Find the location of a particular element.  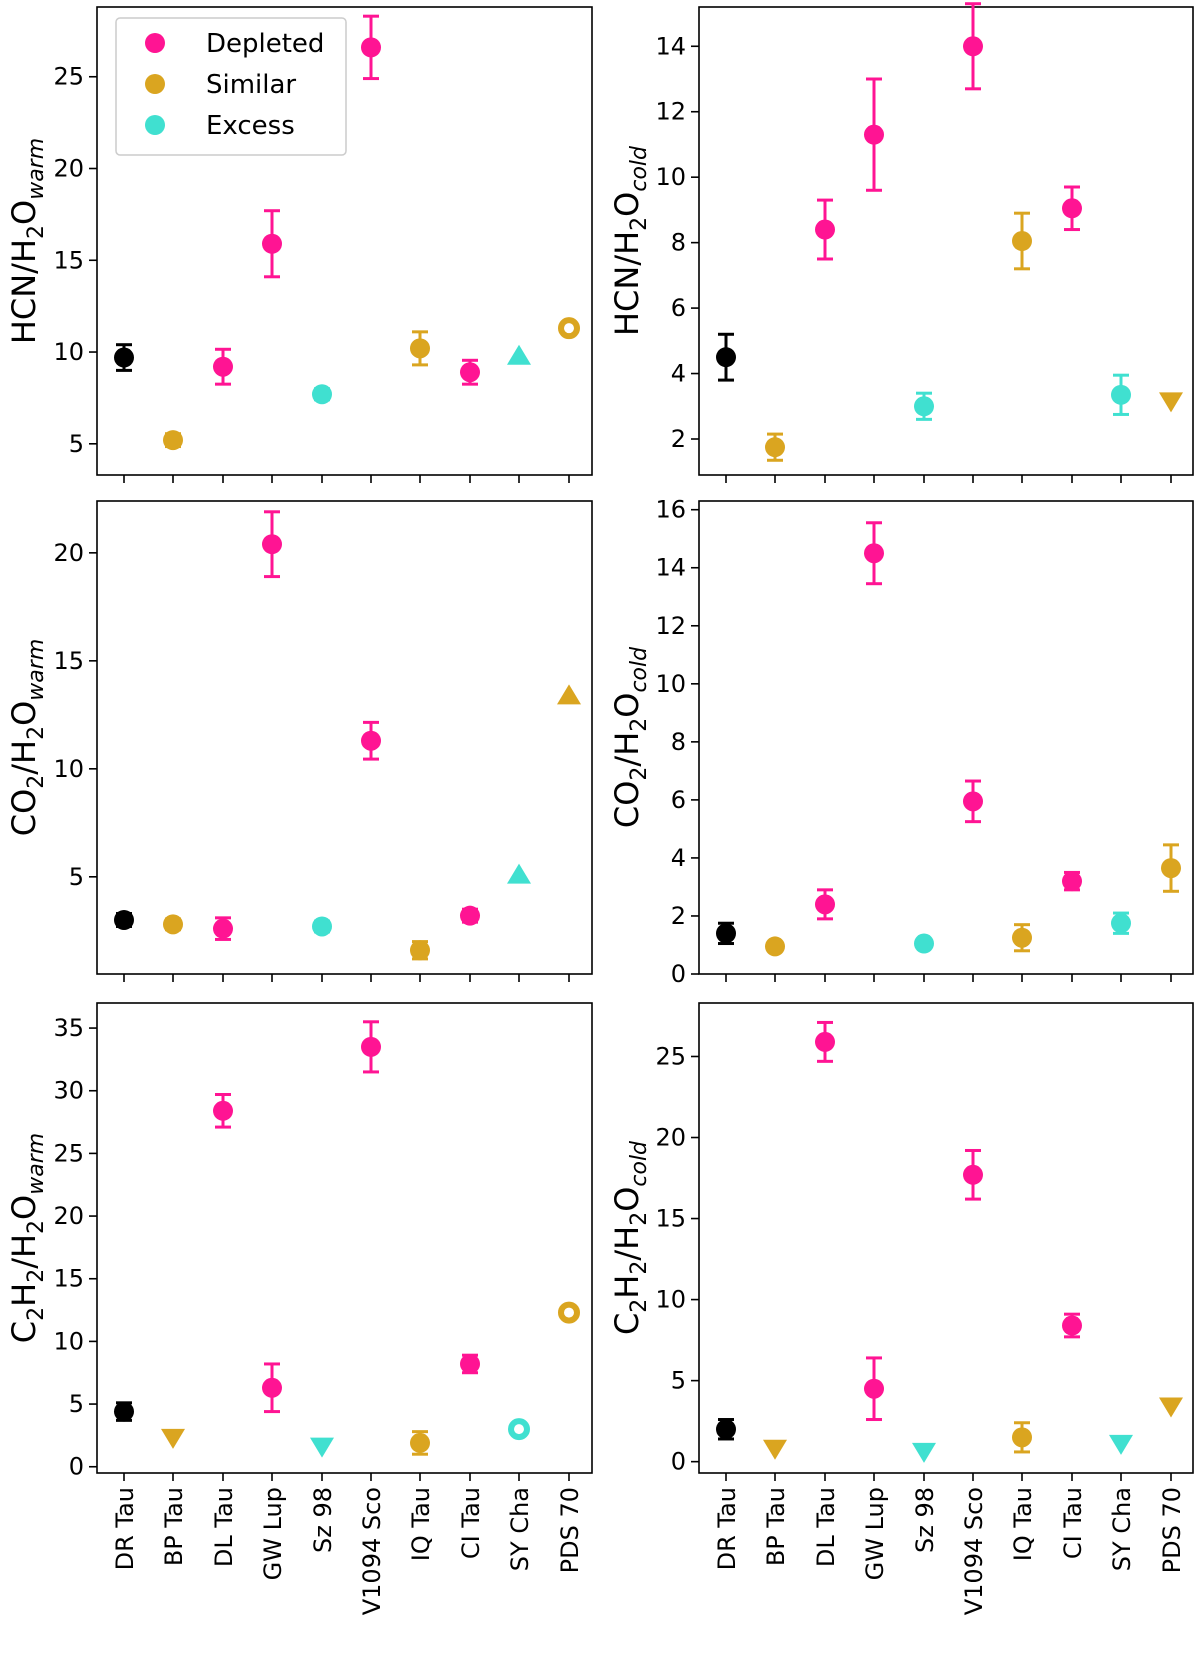

x-tick-label: CI Tau is located at coordinates (471, 1523).